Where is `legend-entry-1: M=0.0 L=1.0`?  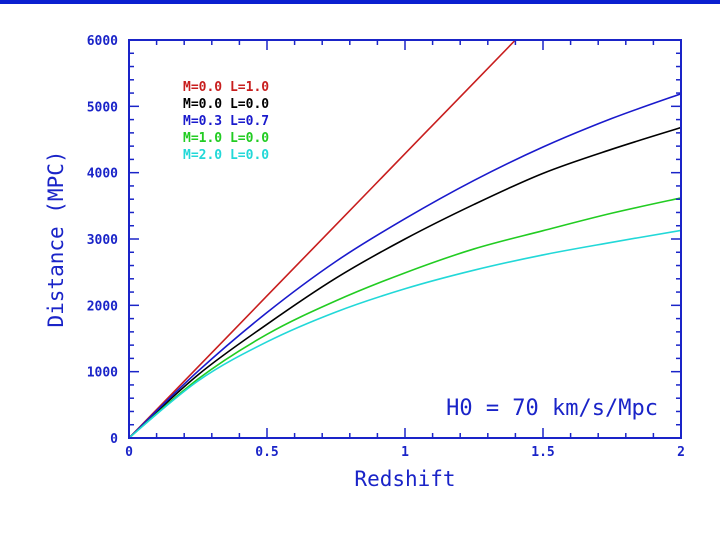 legend-entry-1: M=0.0 L=1.0 is located at coordinates (226, 87).